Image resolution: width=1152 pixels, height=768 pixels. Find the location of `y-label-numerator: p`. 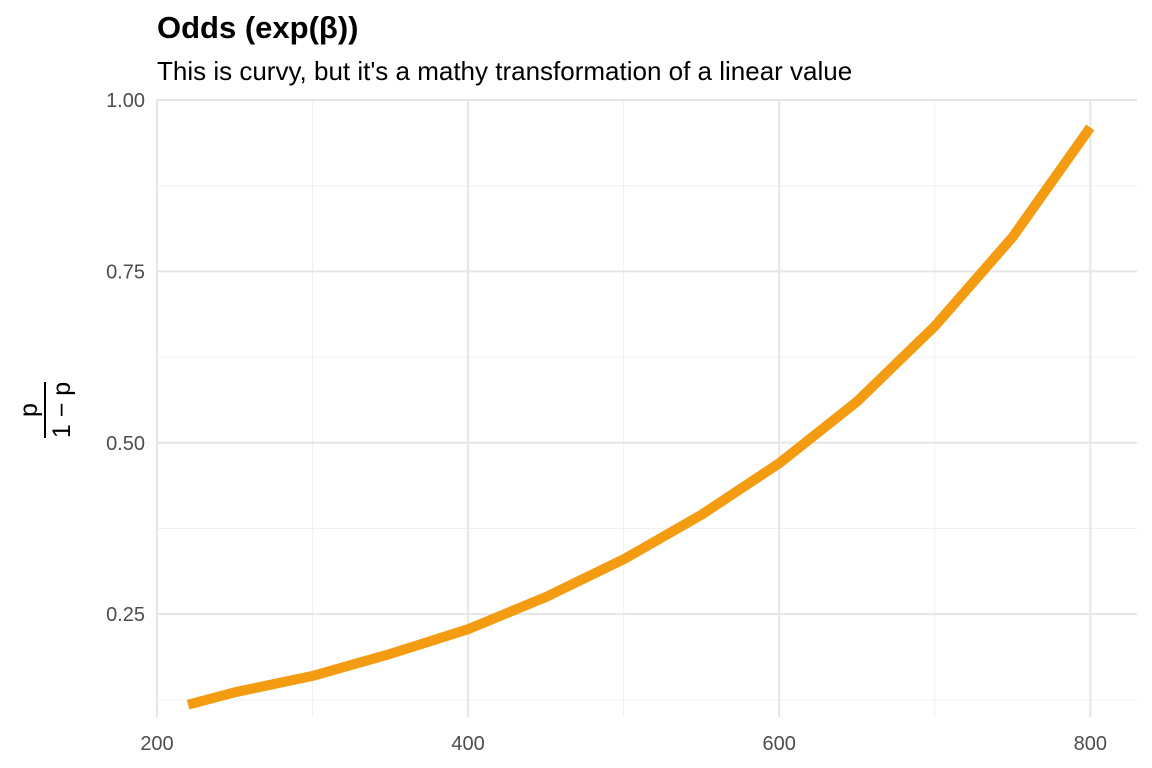

y-label-numerator: p is located at coordinates (29, 410).